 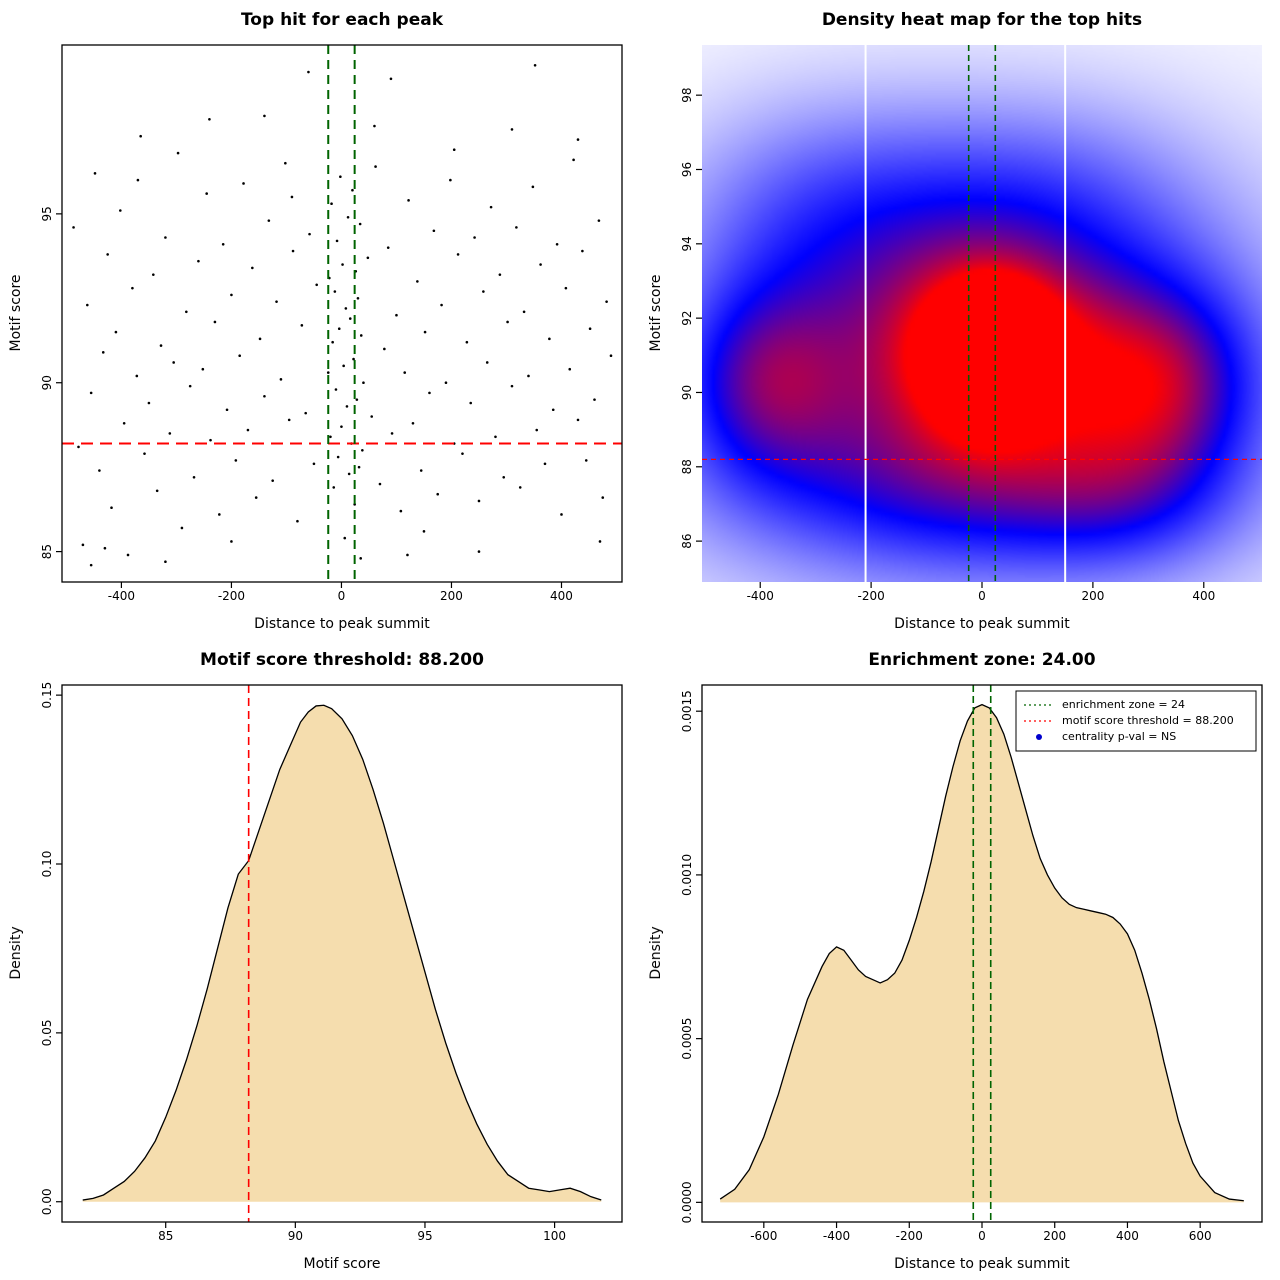 I want to click on heatmap-title: Density heat map for the top hits, so click(x=982, y=20).